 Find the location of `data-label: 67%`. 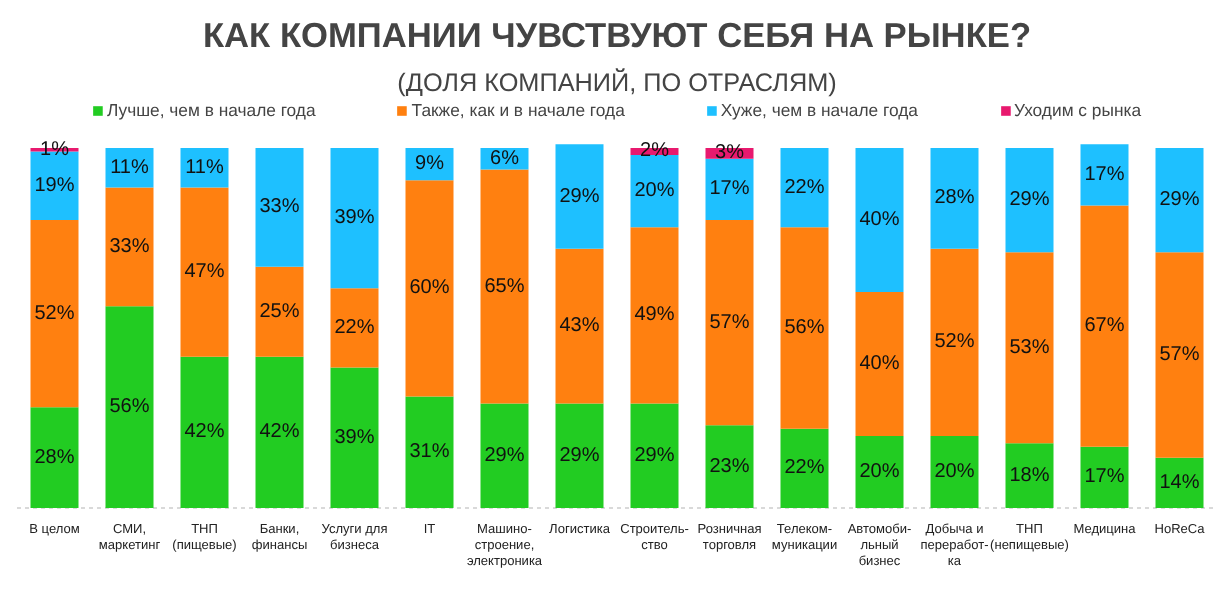

data-label: 67% is located at coordinates (1104, 326).